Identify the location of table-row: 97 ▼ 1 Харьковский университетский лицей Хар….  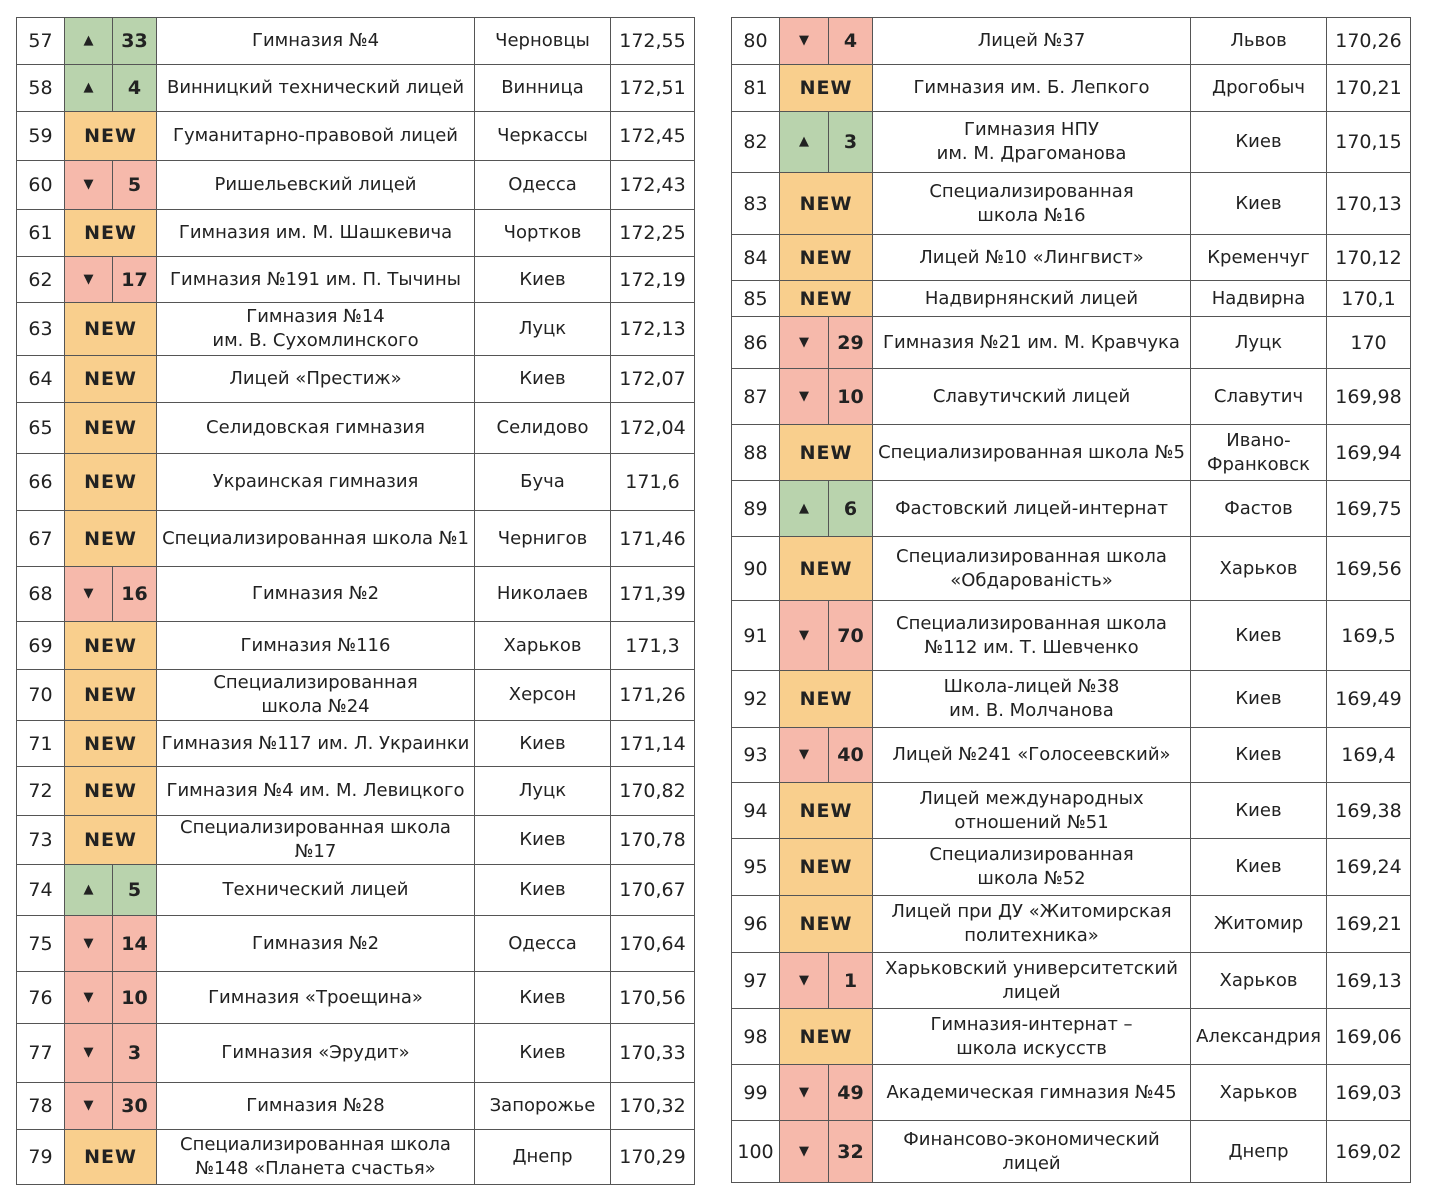
(1071, 980).